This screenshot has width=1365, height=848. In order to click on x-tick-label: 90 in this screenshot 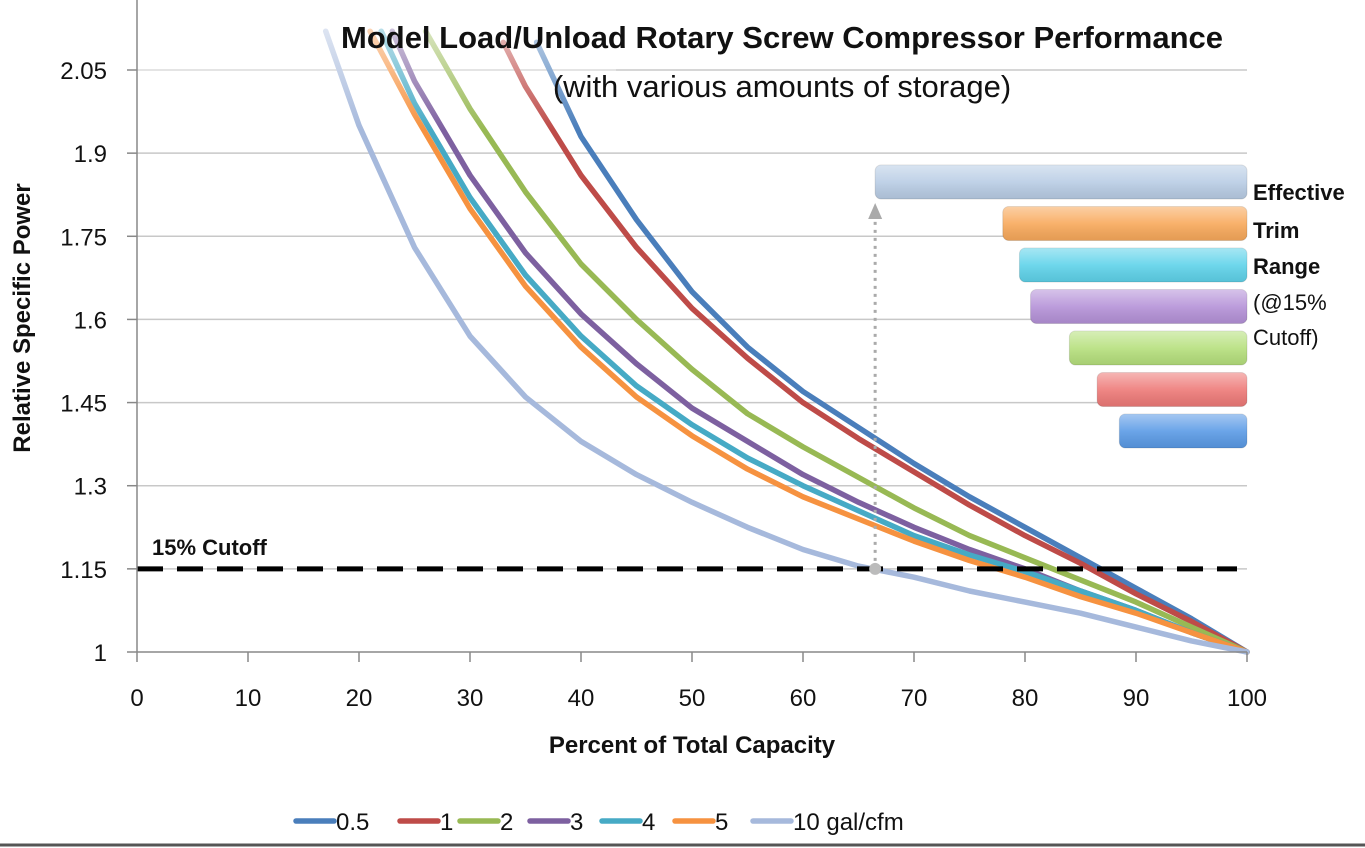, I will do `click(1136, 698)`.